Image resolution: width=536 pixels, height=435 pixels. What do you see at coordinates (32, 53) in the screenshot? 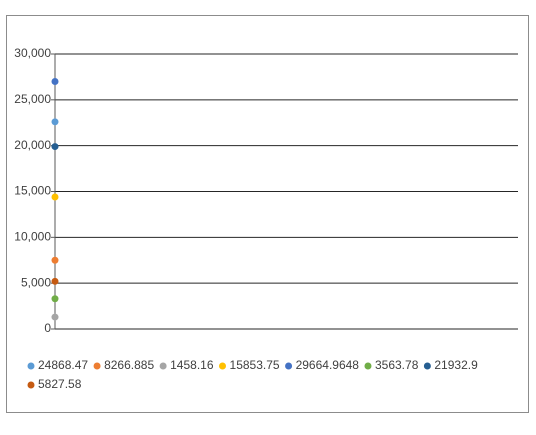
I see `y-tick-label: 30,000` at bounding box center [32, 53].